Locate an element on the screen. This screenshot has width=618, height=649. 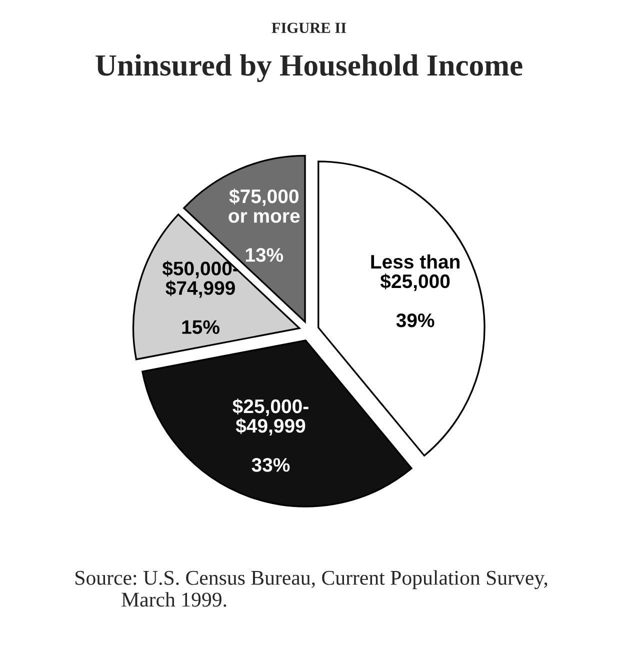
data-label: 15% is located at coordinates (201, 327).